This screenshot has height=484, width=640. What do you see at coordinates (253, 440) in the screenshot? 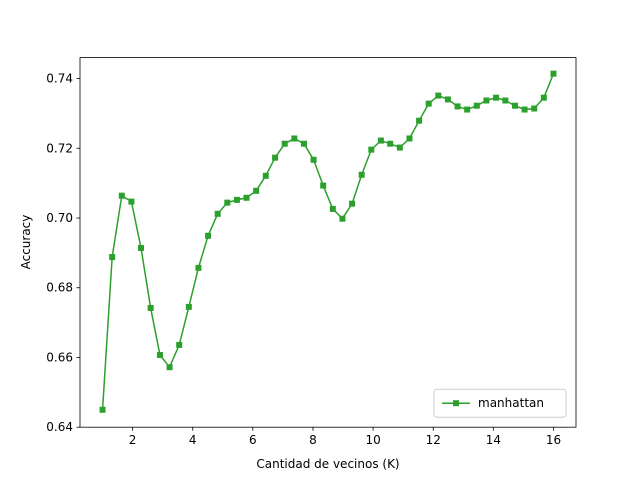
I see `x-tick-label: 6` at bounding box center [253, 440].